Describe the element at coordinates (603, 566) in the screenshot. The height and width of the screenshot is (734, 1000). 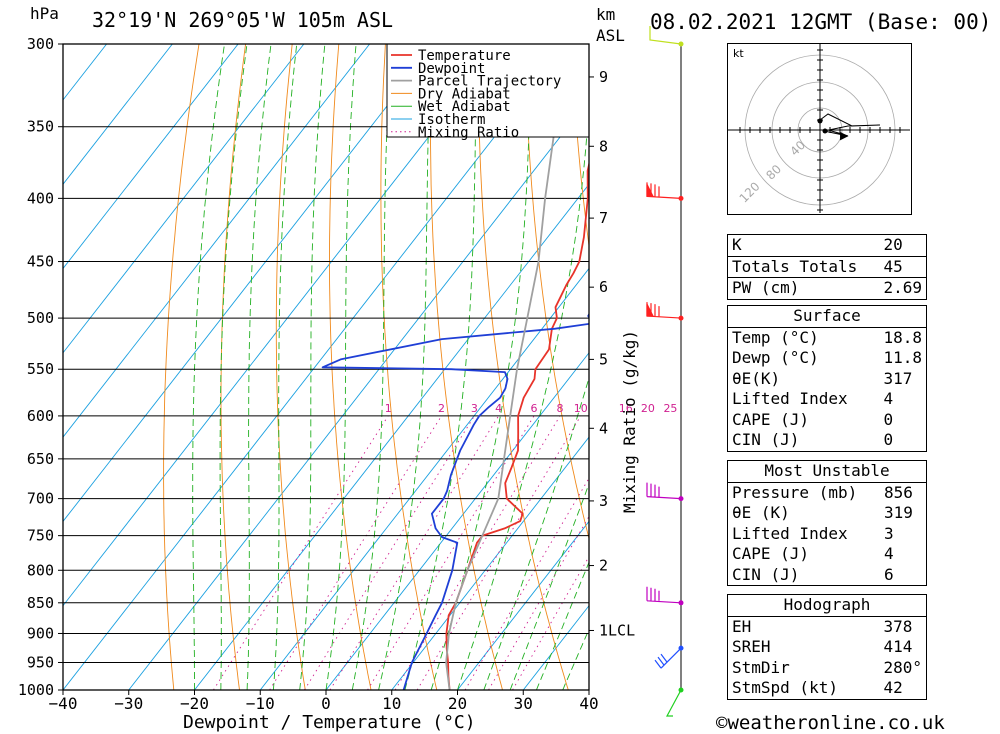
I see `height-tick-label: 2` at that location.